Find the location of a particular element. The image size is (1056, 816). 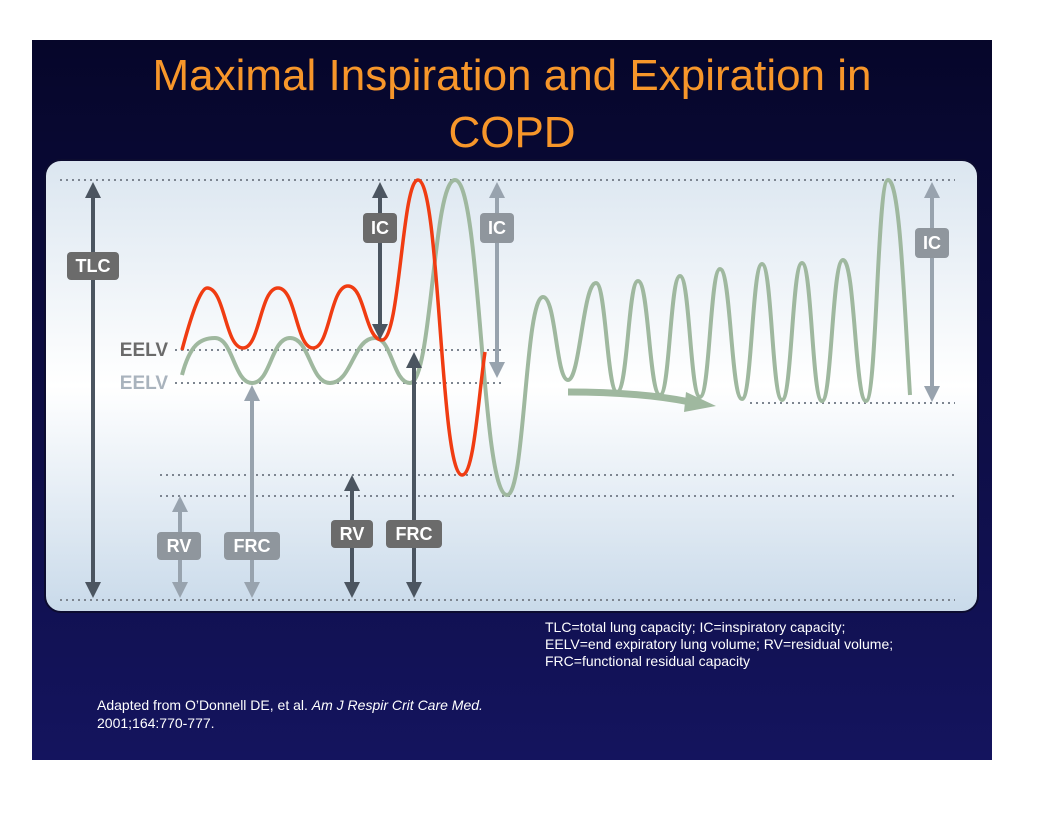

title: Maximal Inspiration and Expiration in is located at coordinates (511, 75).